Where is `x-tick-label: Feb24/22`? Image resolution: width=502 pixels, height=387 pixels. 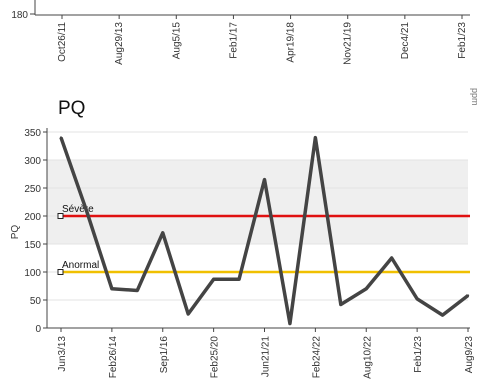 x-tick-label: Feb24/22 is located at coordinates (316, 357).